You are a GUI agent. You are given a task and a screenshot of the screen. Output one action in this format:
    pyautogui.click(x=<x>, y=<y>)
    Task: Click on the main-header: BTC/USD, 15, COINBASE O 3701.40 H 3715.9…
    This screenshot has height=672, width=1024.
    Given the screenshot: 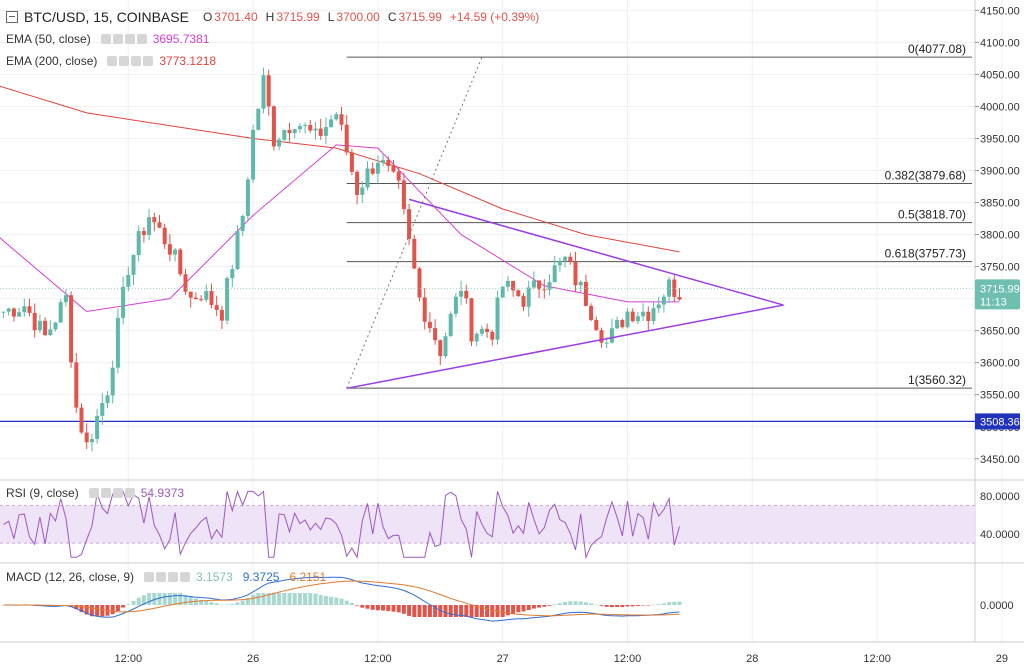 What is the action you would take?
    pyautogui.click(x=276, y=17)
    